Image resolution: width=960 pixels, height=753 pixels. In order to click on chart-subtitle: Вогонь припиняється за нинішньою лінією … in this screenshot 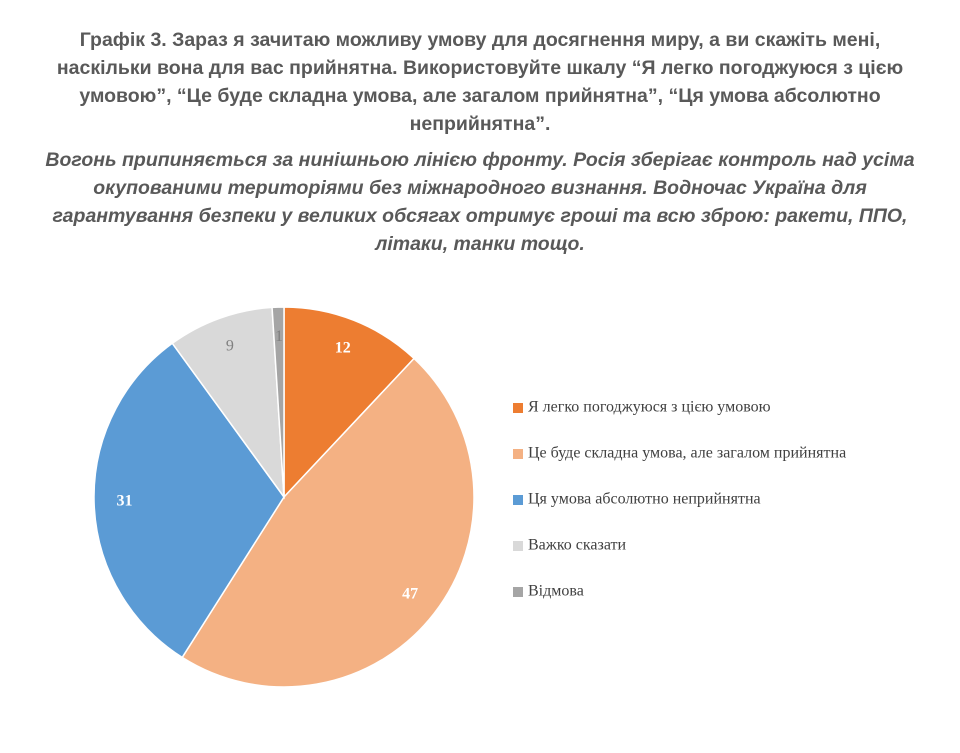, I will do `click(480, 202)`.